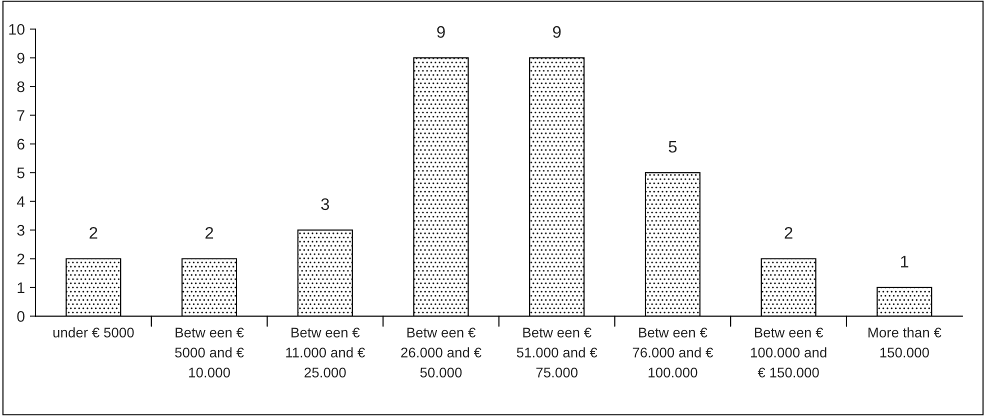 Image resolution: width=986 pixels, height=416 pixels. Describe the element at coordinates (20, 316) in the screenshot. I see `y-tick-label: 0` at that location.